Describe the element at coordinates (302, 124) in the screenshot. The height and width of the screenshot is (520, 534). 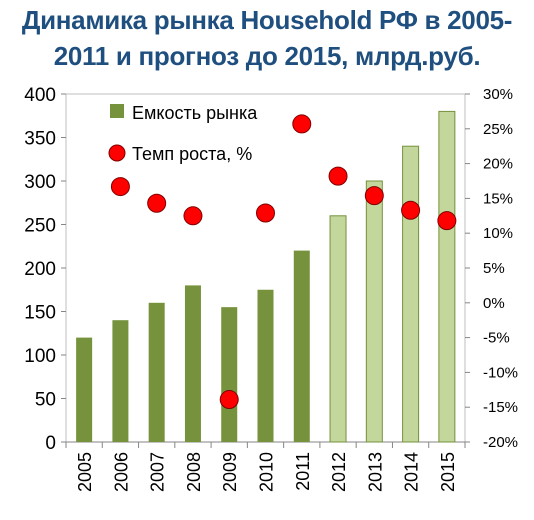
I see `growth-point-2011` at that location.